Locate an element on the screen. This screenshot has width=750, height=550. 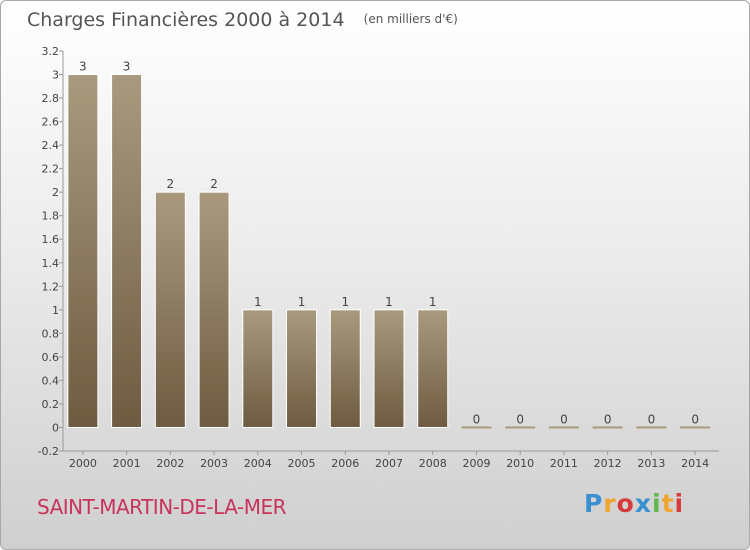
y-tick-label: 2.8 is located at coordinates (51, 98).